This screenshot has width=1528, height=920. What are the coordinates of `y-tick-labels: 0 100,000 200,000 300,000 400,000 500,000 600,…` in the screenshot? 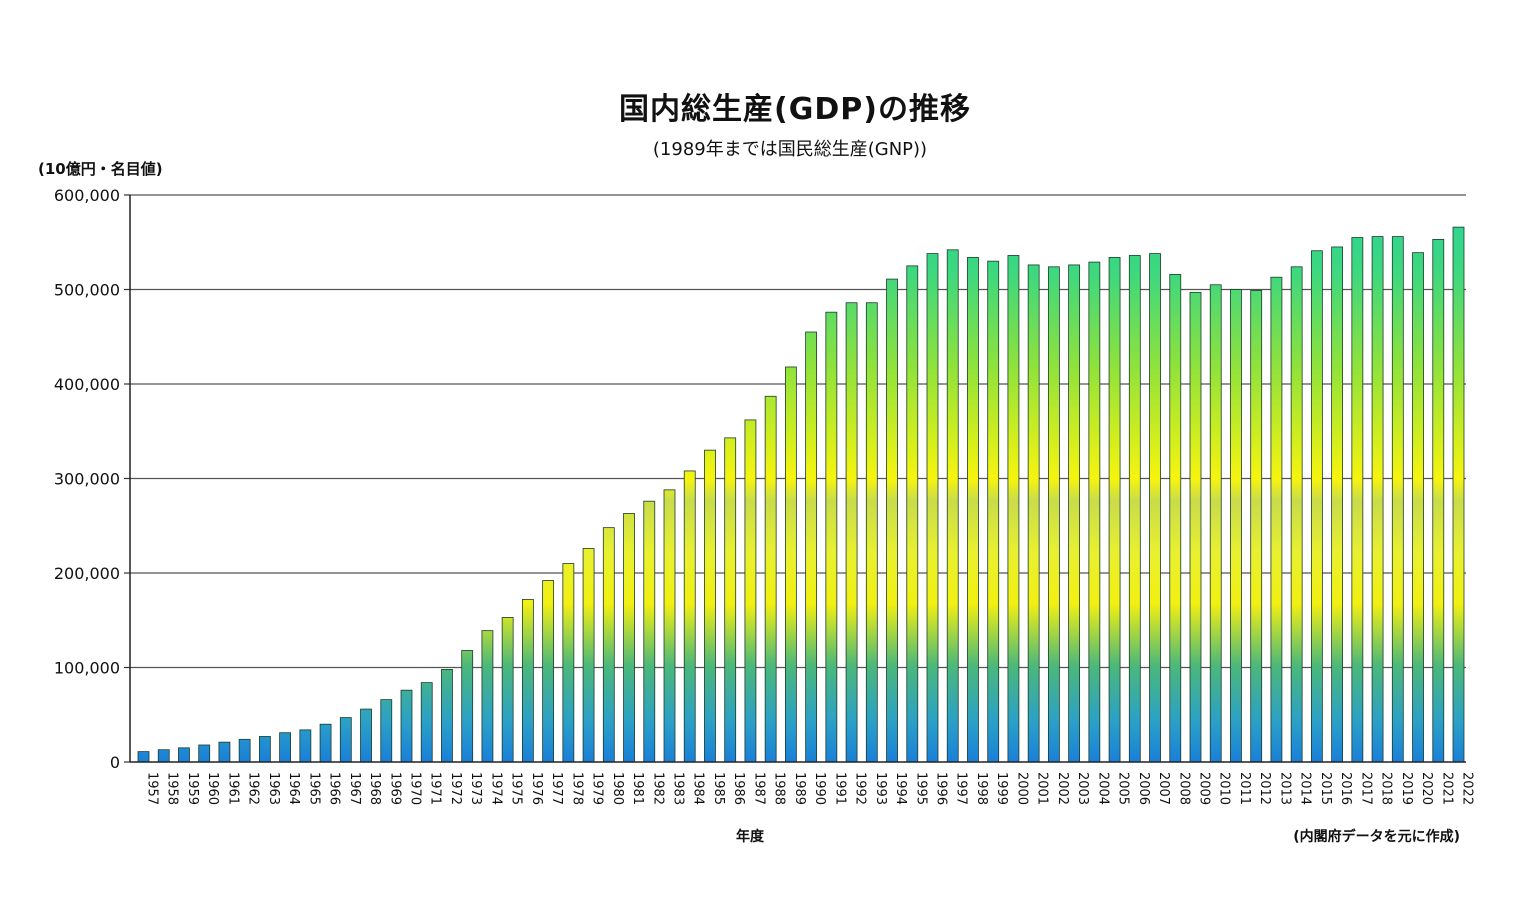 It's located at (87, 479).